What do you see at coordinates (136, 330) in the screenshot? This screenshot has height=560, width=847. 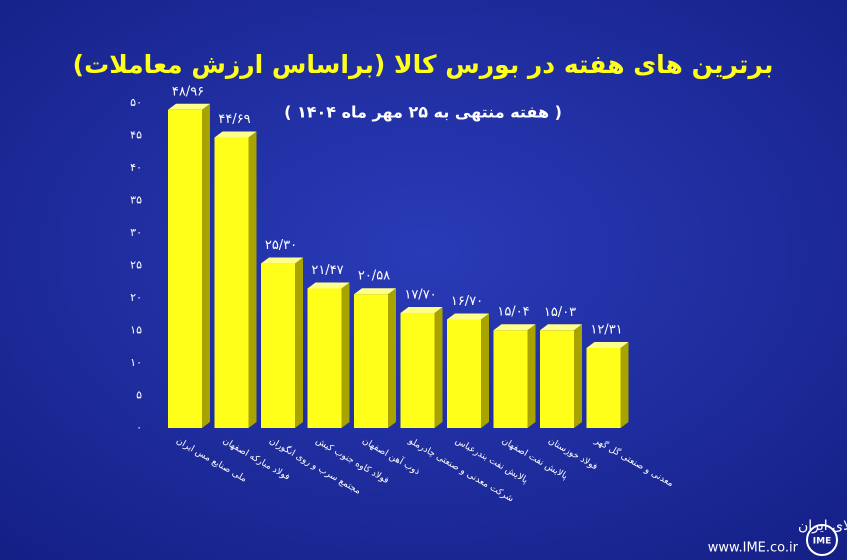 I see `y-tick-label: ۱۵` at bounding box center [136, 330].